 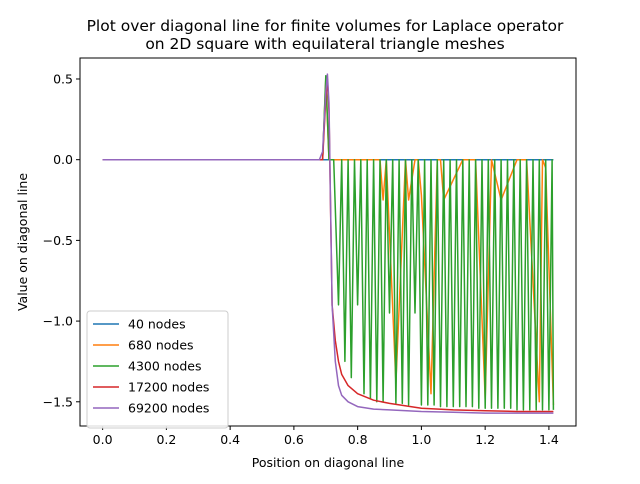 What do you see at coordinates (358, 439) in the screenshot?
I see `x-tick-label: 0.8` at bounding box center [358, 439].